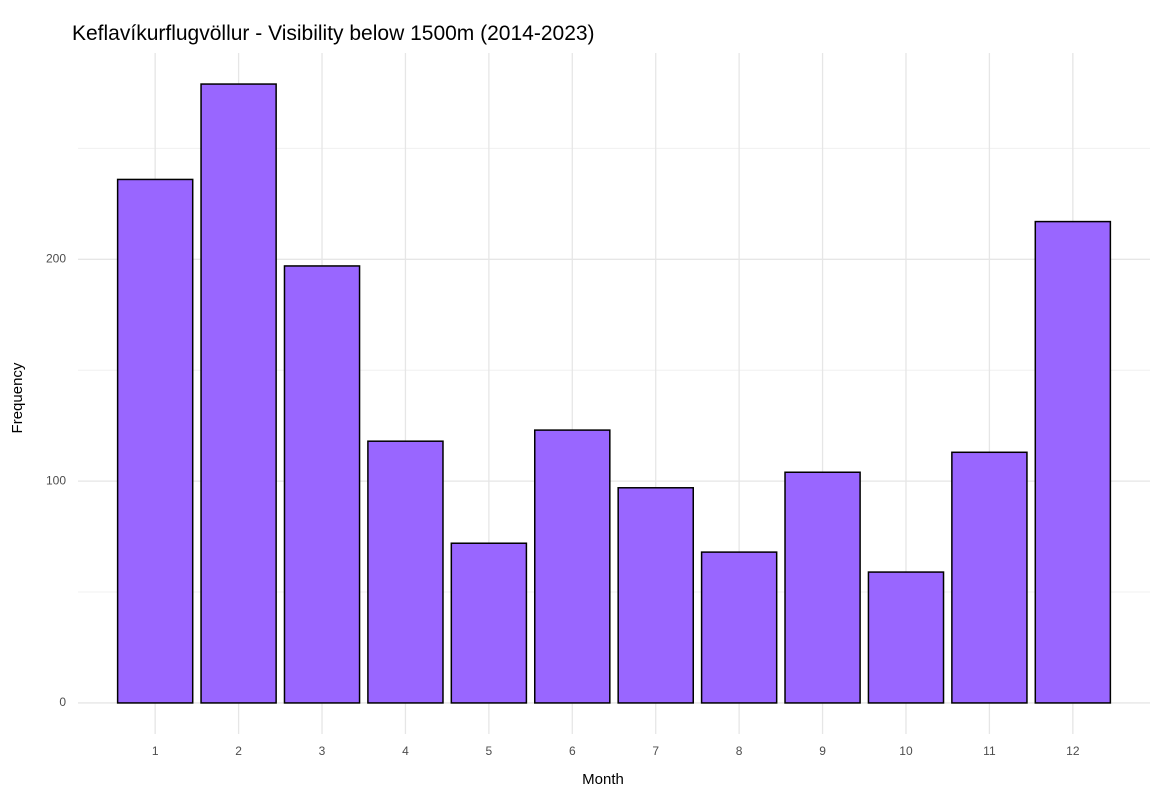 The height and width of the screenshot is (793, 1159). What do you see at coordinates (1073, 751) in the screenshot?
I see `x-tick-label: 12` at bounding box center [1073, 751].